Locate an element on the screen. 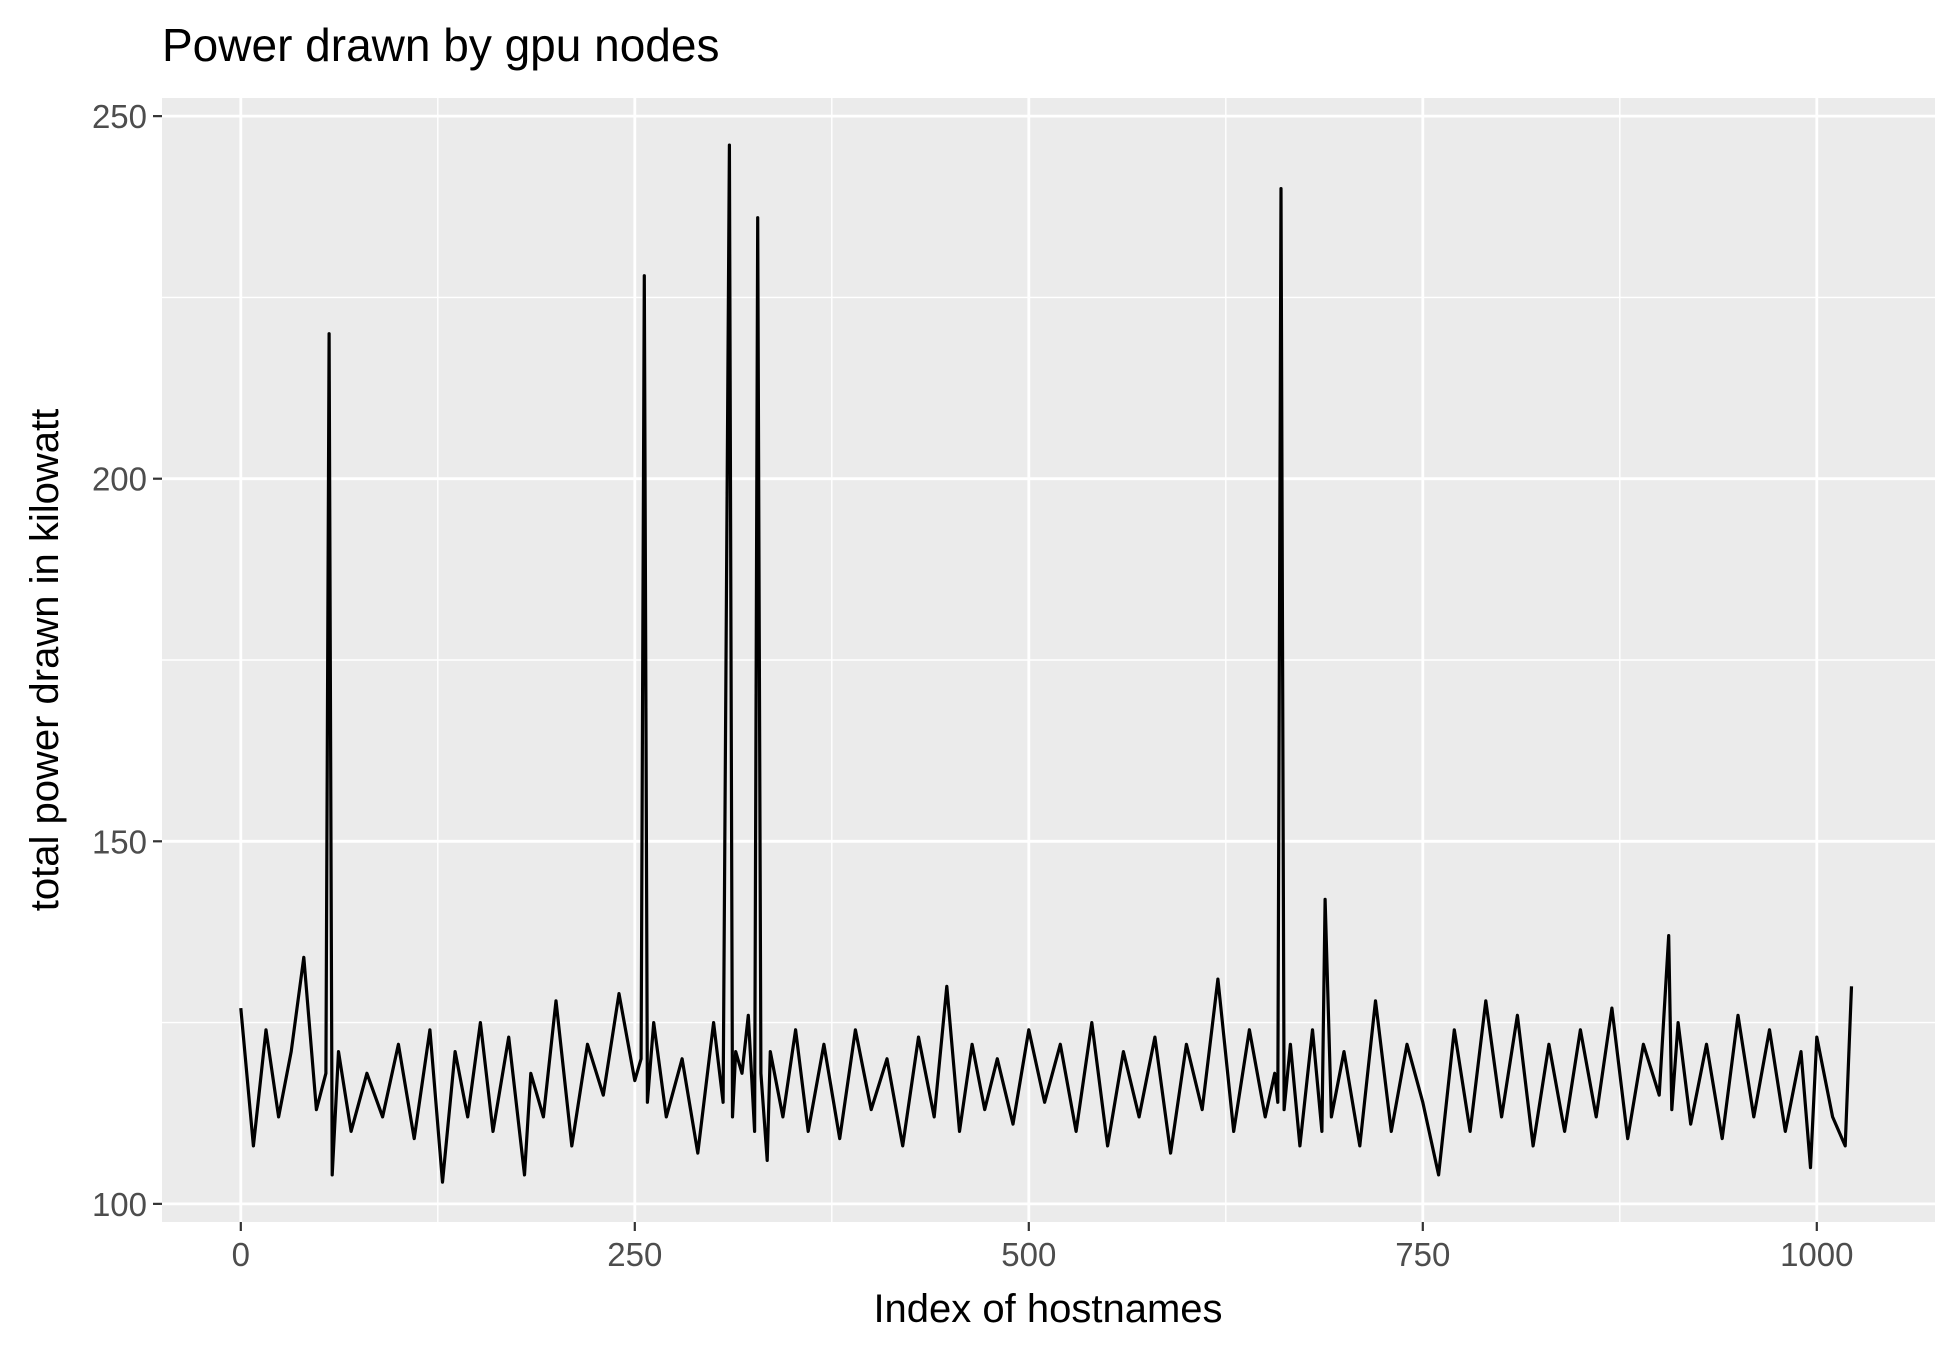 Image resolution: width=1950 pixels, height=1354 pixels. y-tick-label: 100 is located at coordinates (119, 1204).